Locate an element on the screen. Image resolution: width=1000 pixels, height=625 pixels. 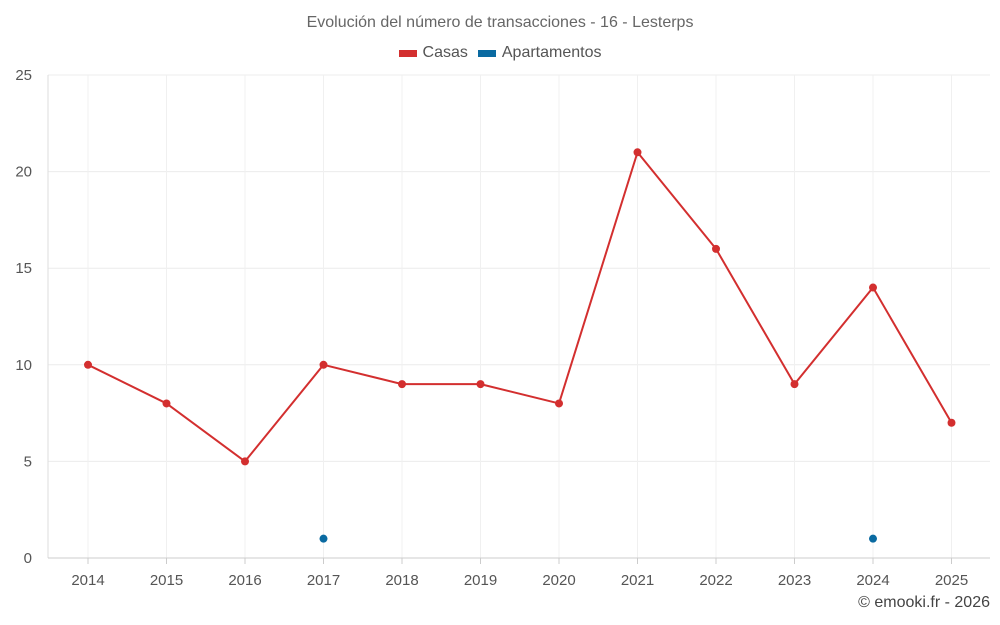
x-tick-label: 2019 is located at coordinates (480, 580).